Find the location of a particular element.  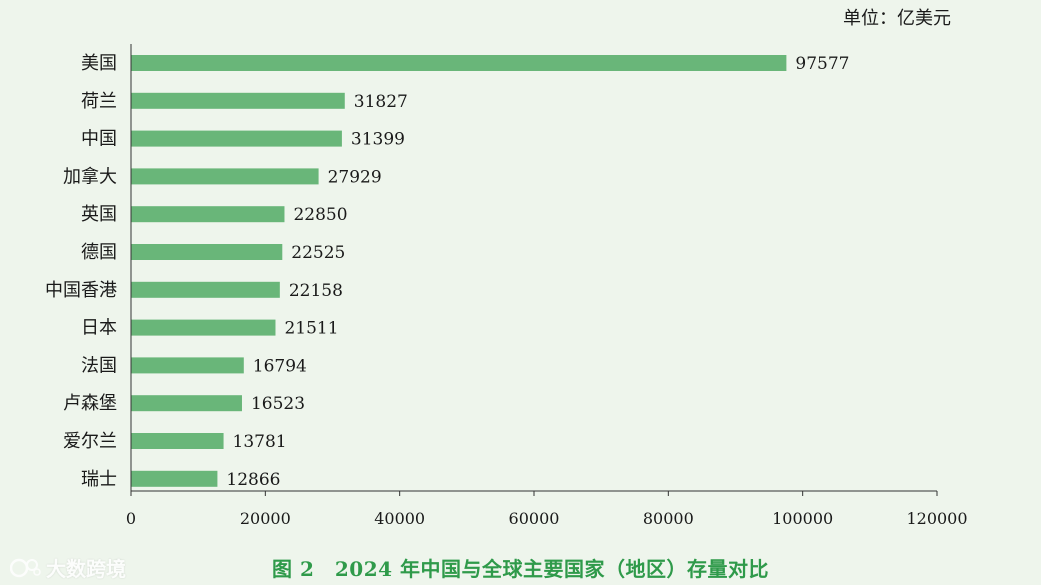

x-tick-label: 120000 is located at coordinates (936, 518).